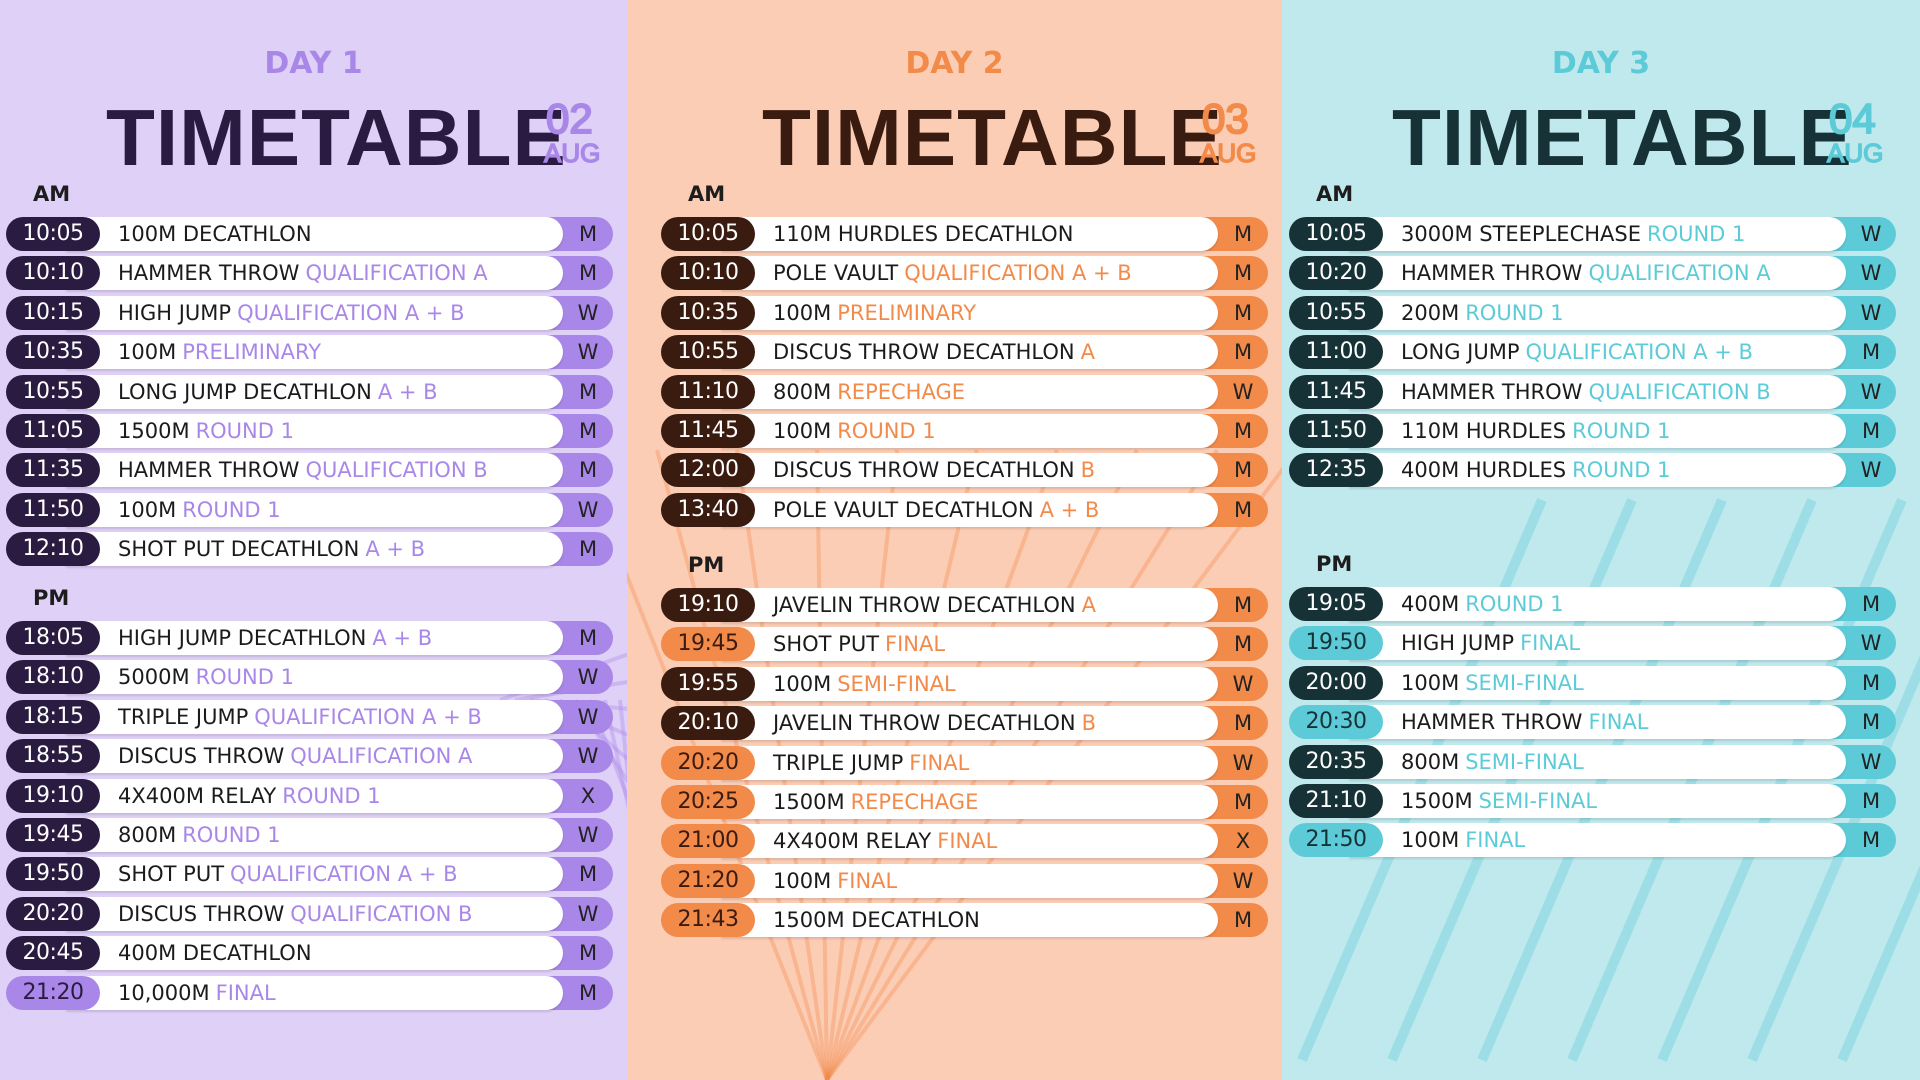 The width and height of the screenshot is (1920, 1080). I want to click on schedule-row: 11:45 100M ROUND 1 M, so click(964, 431).